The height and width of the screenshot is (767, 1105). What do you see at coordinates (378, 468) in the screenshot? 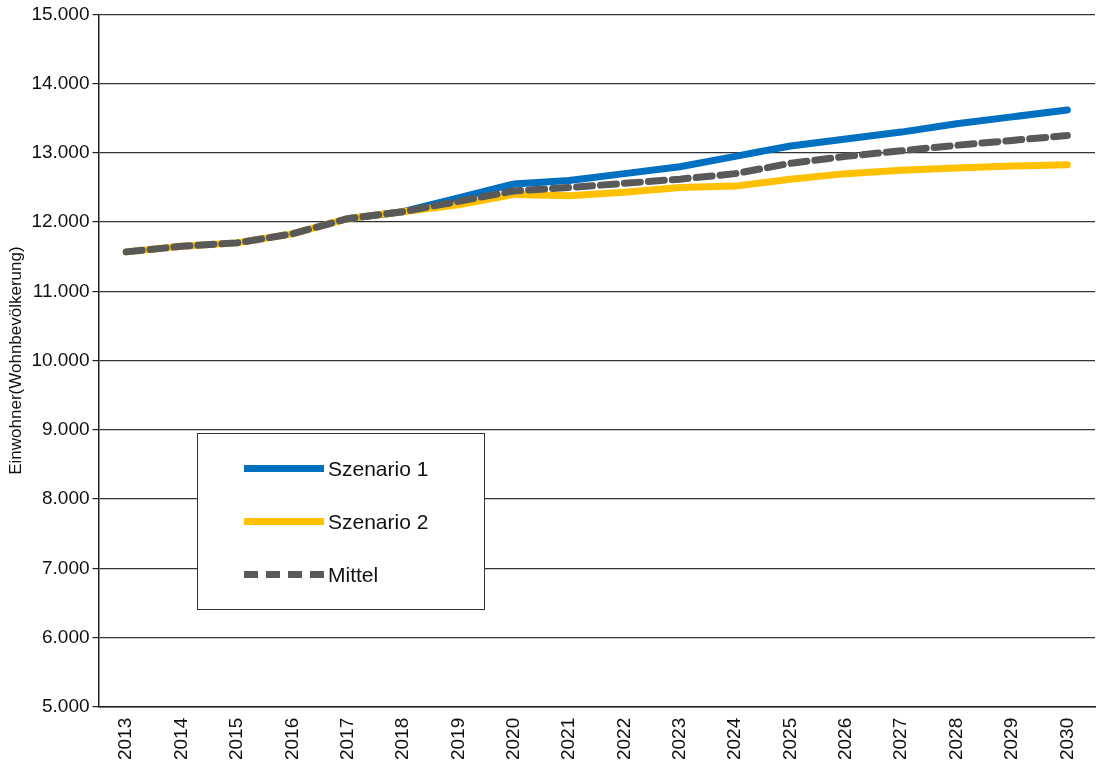
I see `legend-label: Szenario 1` at bounding box center [378, 468].